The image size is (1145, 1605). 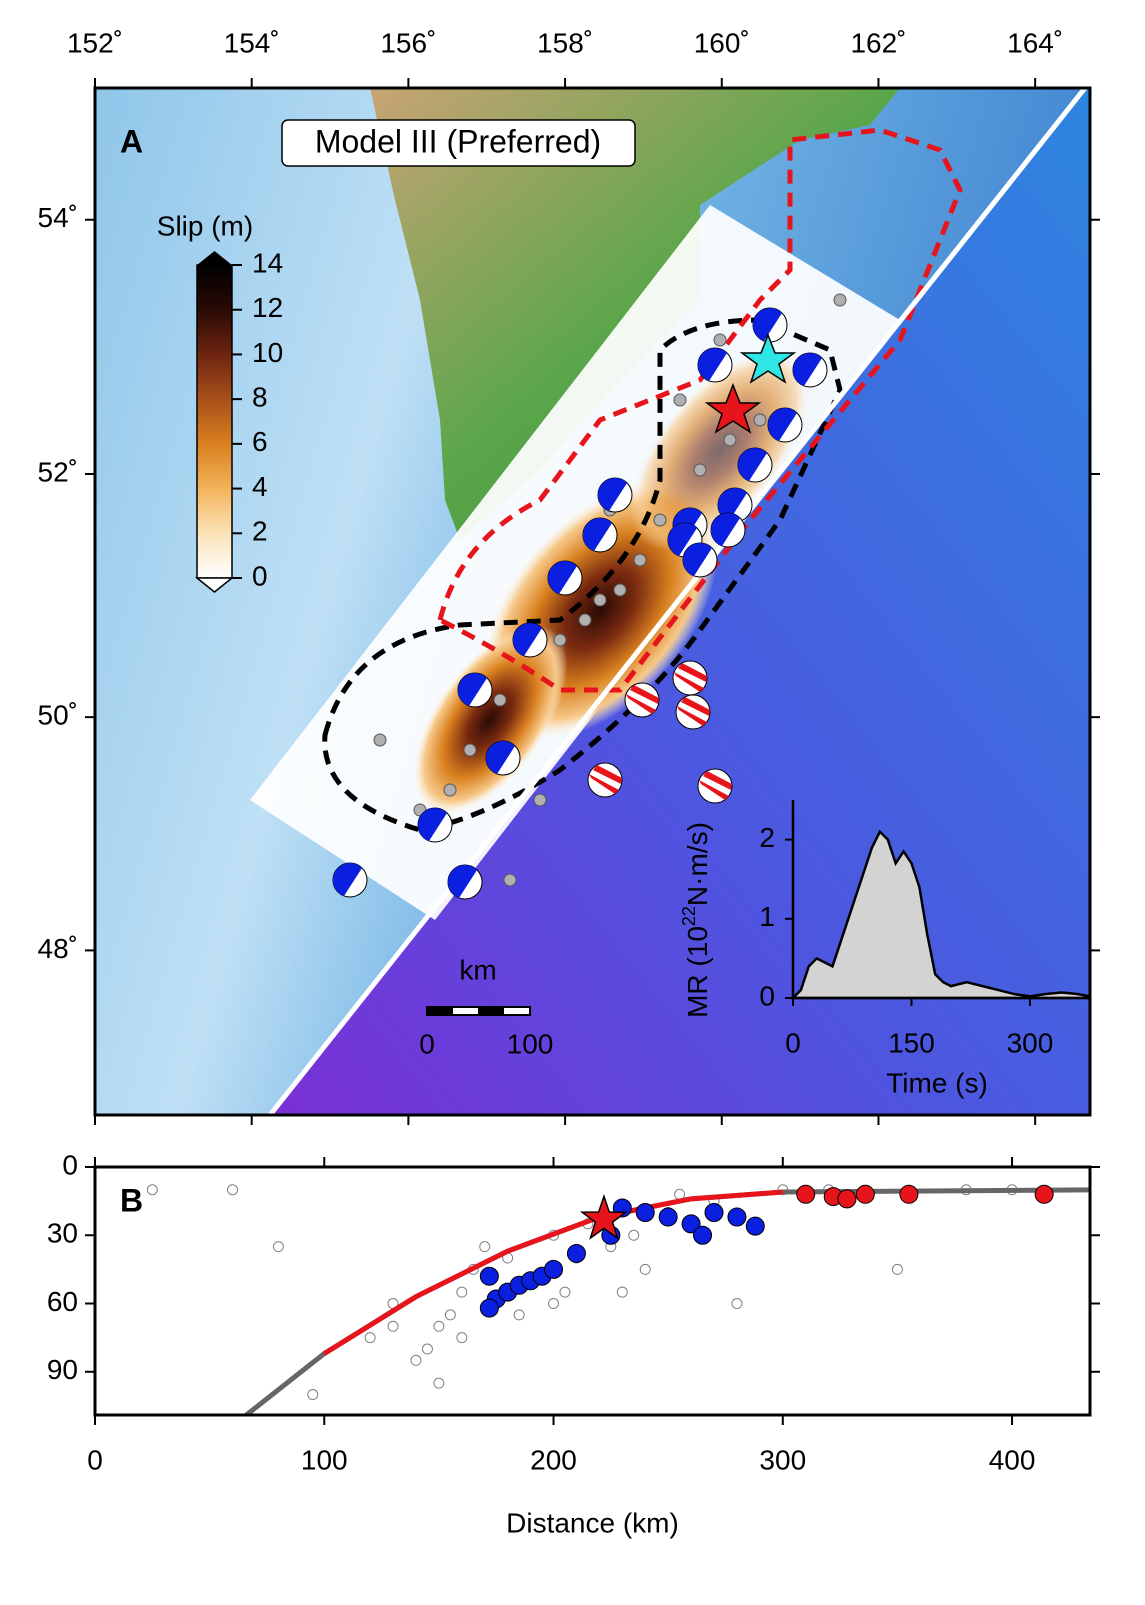 I want to click on profile-plot, so click(x=618, y=1299).